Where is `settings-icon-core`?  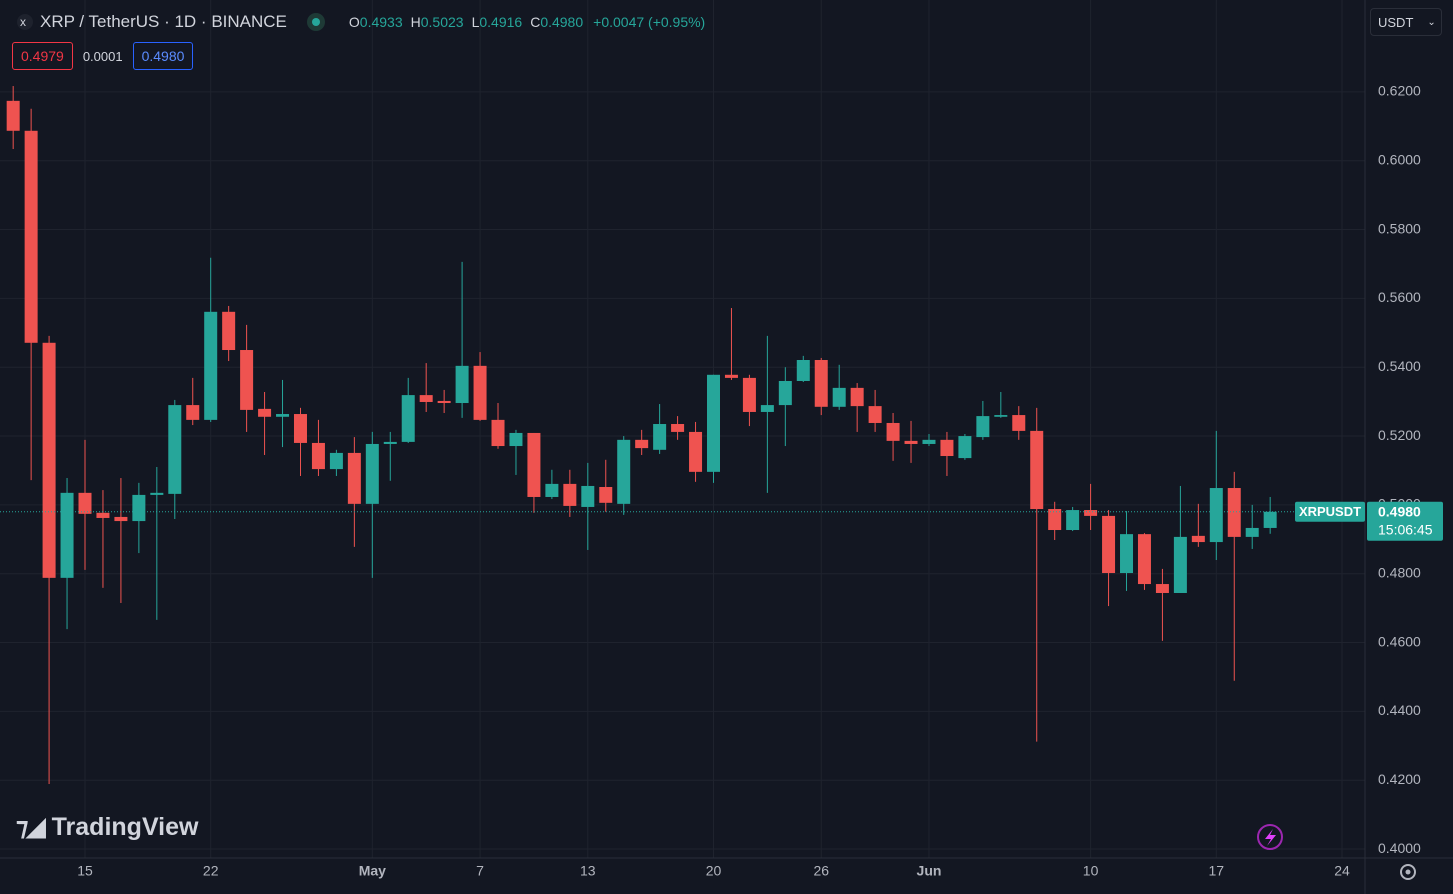
settings-icon-core is located at coordinates (1408, 872).